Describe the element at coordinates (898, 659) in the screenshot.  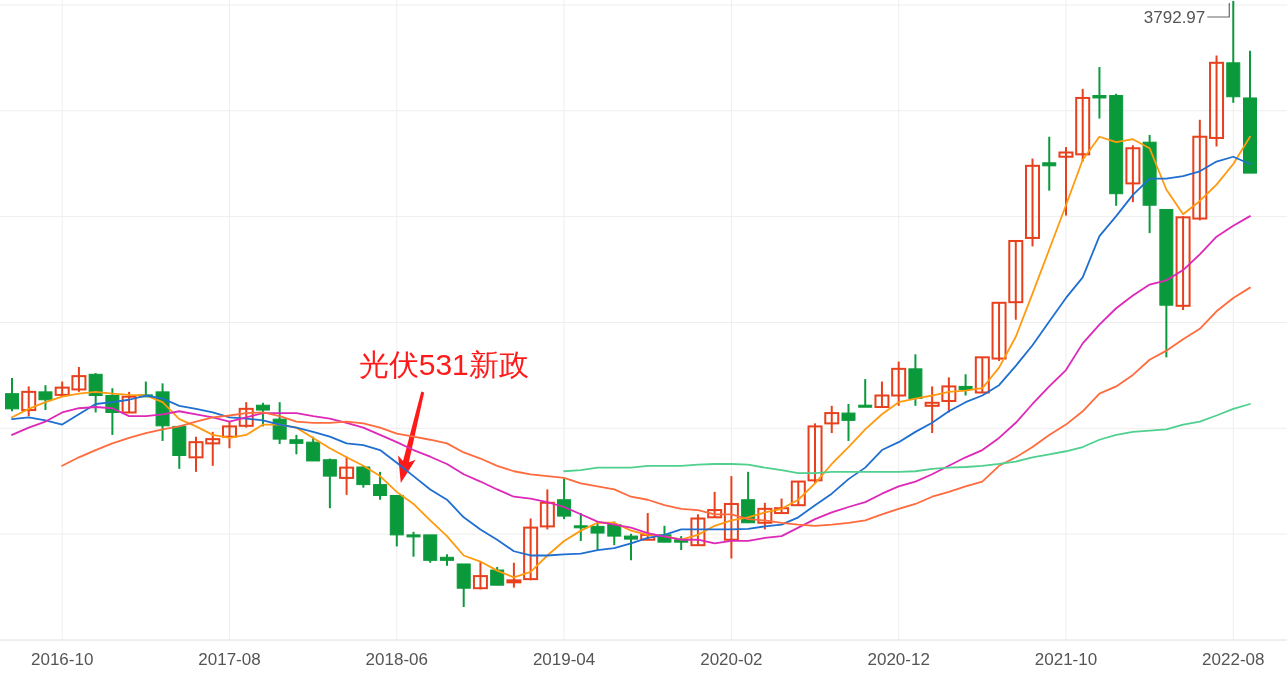
I see `x-tick-label: 2020-12` at that location.